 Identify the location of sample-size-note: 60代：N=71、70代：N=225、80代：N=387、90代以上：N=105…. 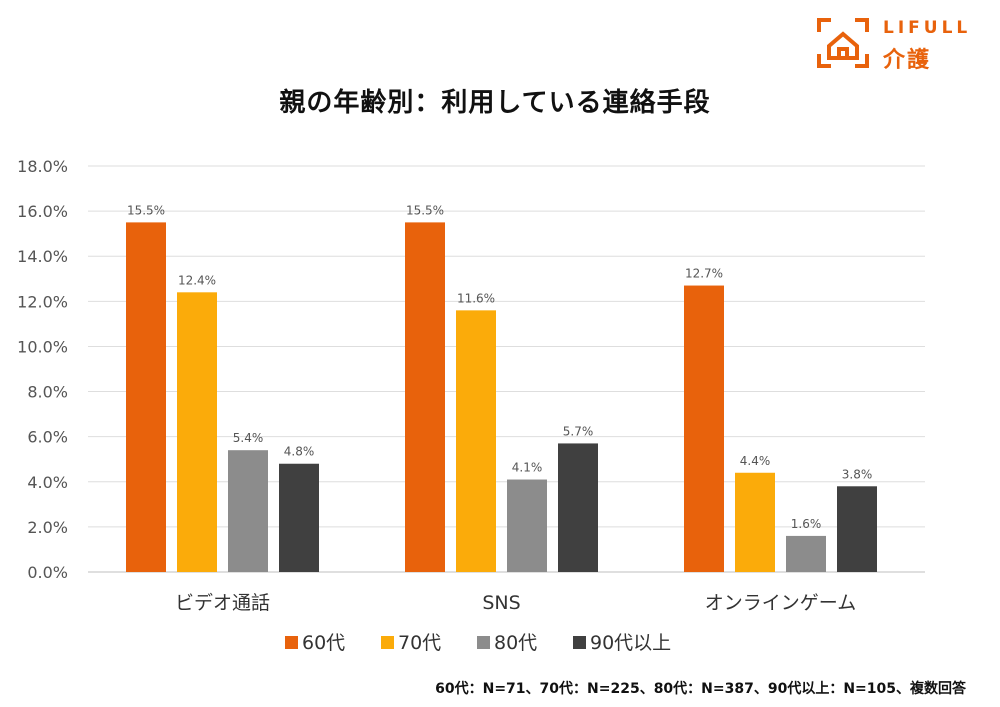
(700, 689).